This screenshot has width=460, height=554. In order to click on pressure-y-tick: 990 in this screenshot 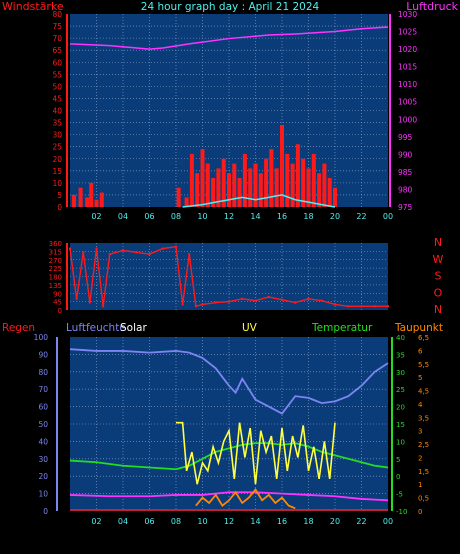, I will do `click(405, 154)`.